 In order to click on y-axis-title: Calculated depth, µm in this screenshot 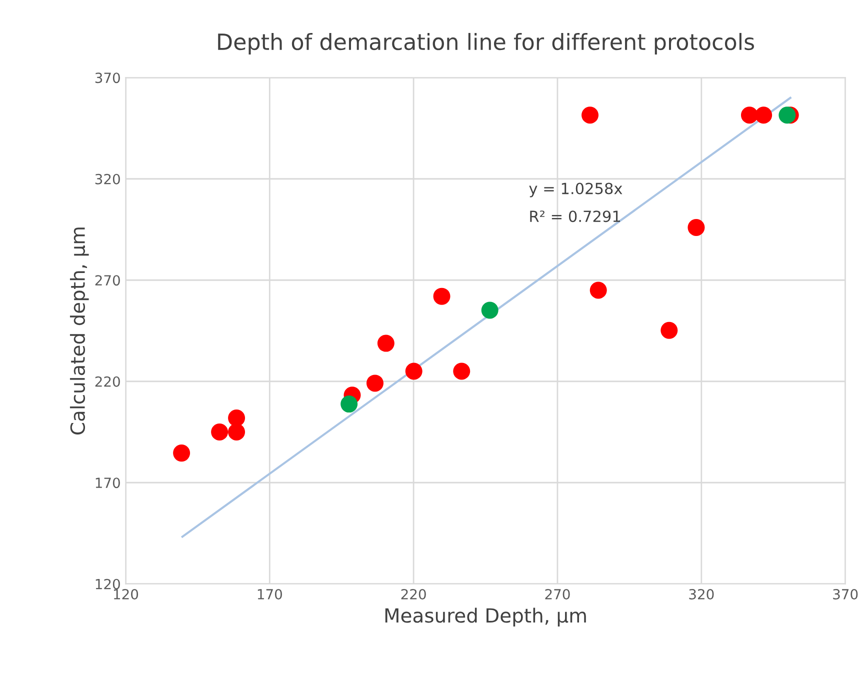, I will do `click(79, 331)`.